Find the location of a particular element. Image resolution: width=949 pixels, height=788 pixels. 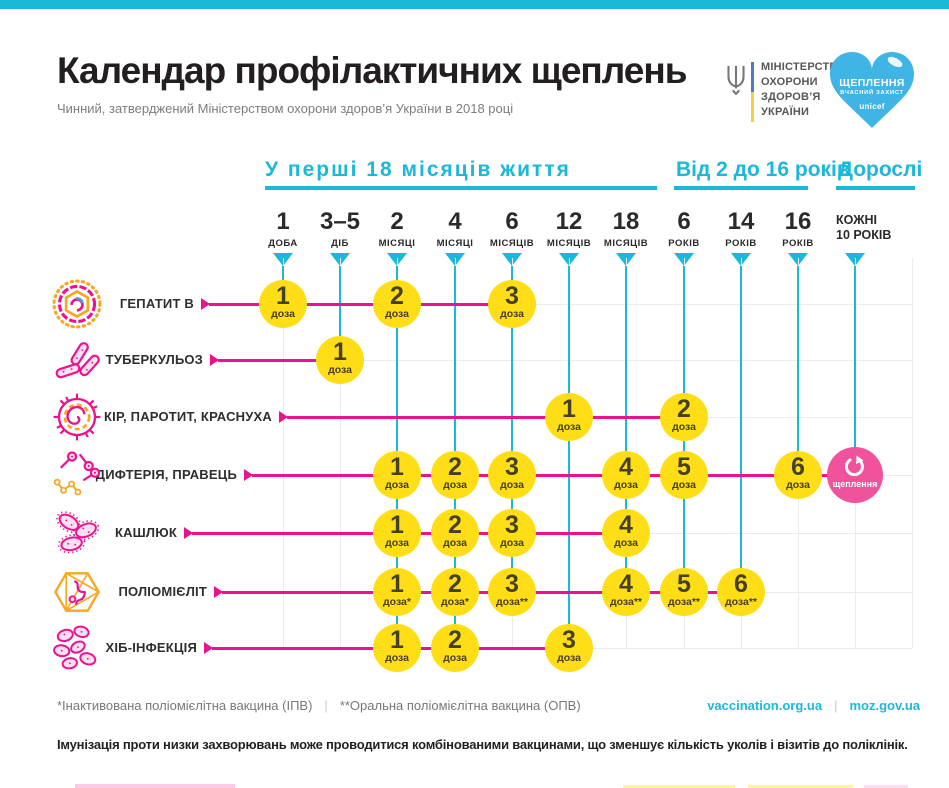

row-label-diphtheria-tetanus: ДИФТЕРІЯ, ПРАВЕЦЬ is located at coordinates (166, 474).